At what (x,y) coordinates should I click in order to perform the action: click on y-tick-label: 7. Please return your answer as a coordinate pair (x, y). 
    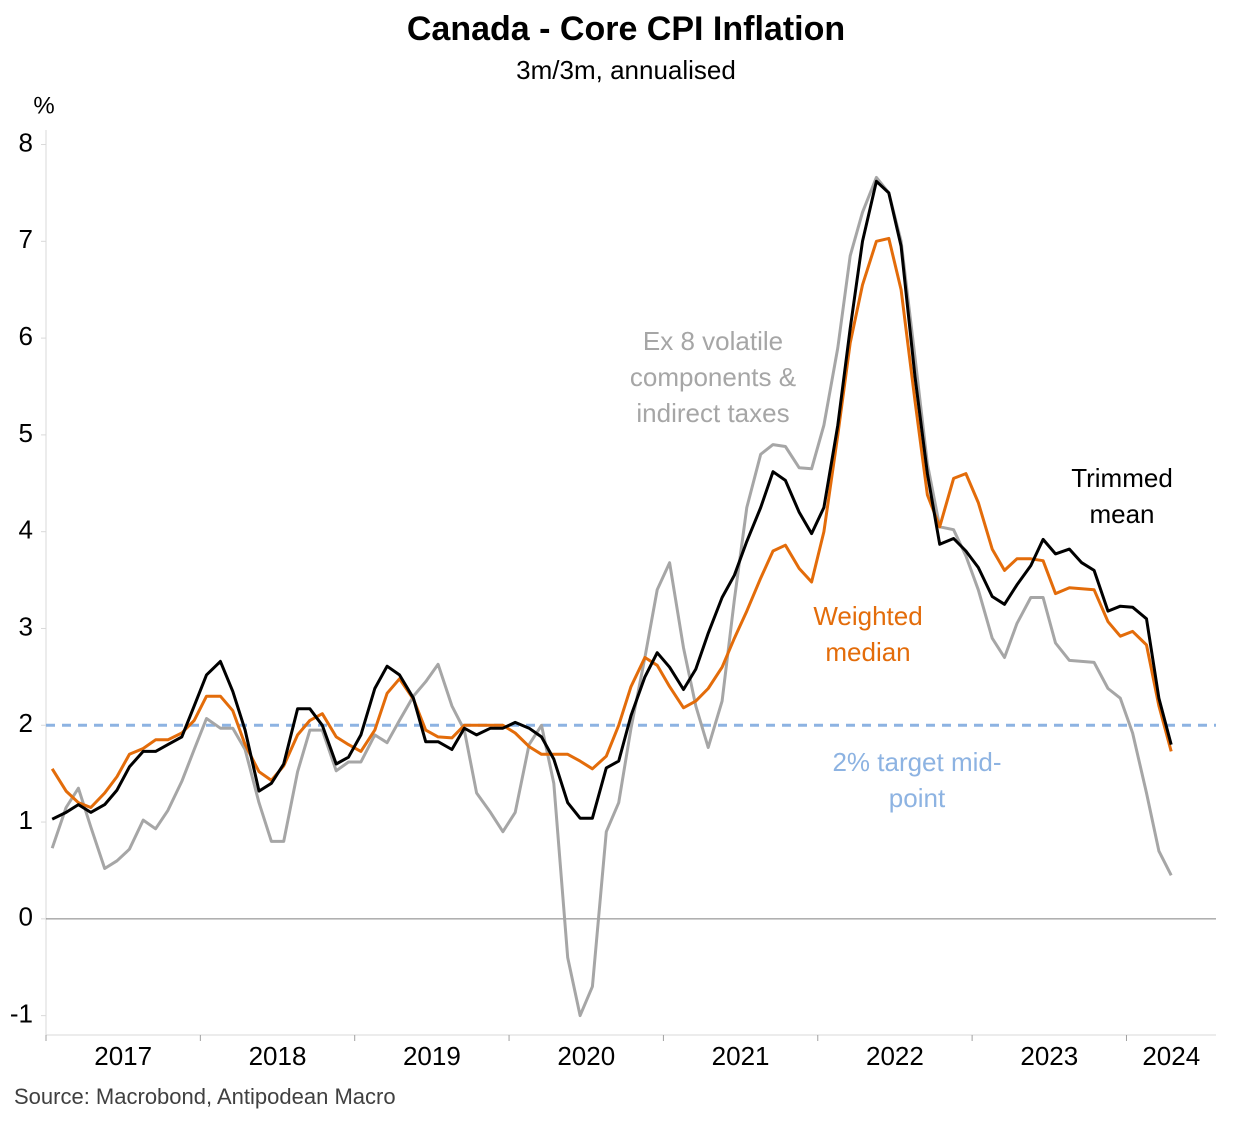
    Looking at the image, I should click on (26, 239).